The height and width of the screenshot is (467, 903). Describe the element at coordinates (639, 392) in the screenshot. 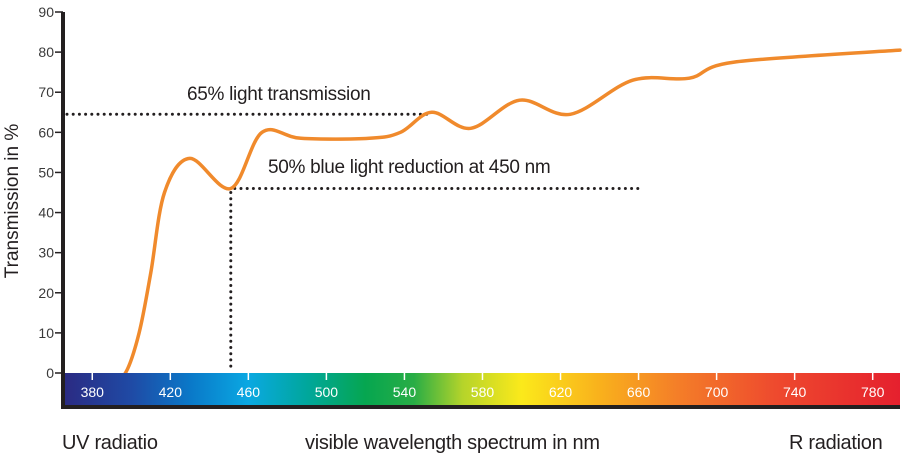

I see `x-tick-label: 660` at that location.